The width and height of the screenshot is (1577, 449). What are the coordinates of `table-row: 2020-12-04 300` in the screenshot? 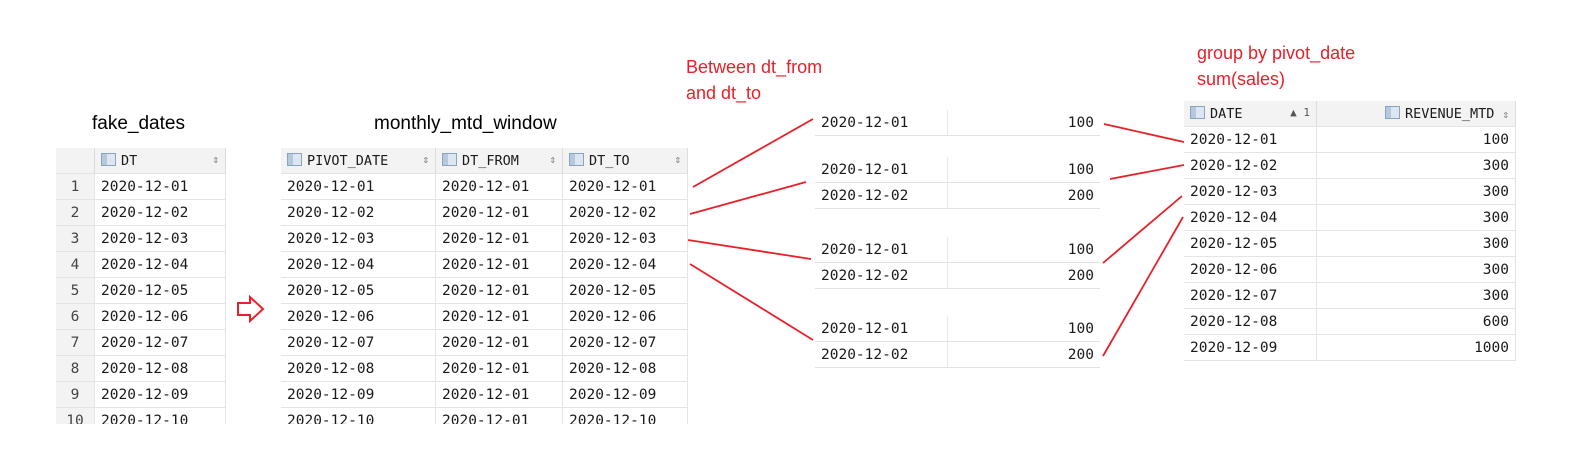 It's located at (1350, 217).